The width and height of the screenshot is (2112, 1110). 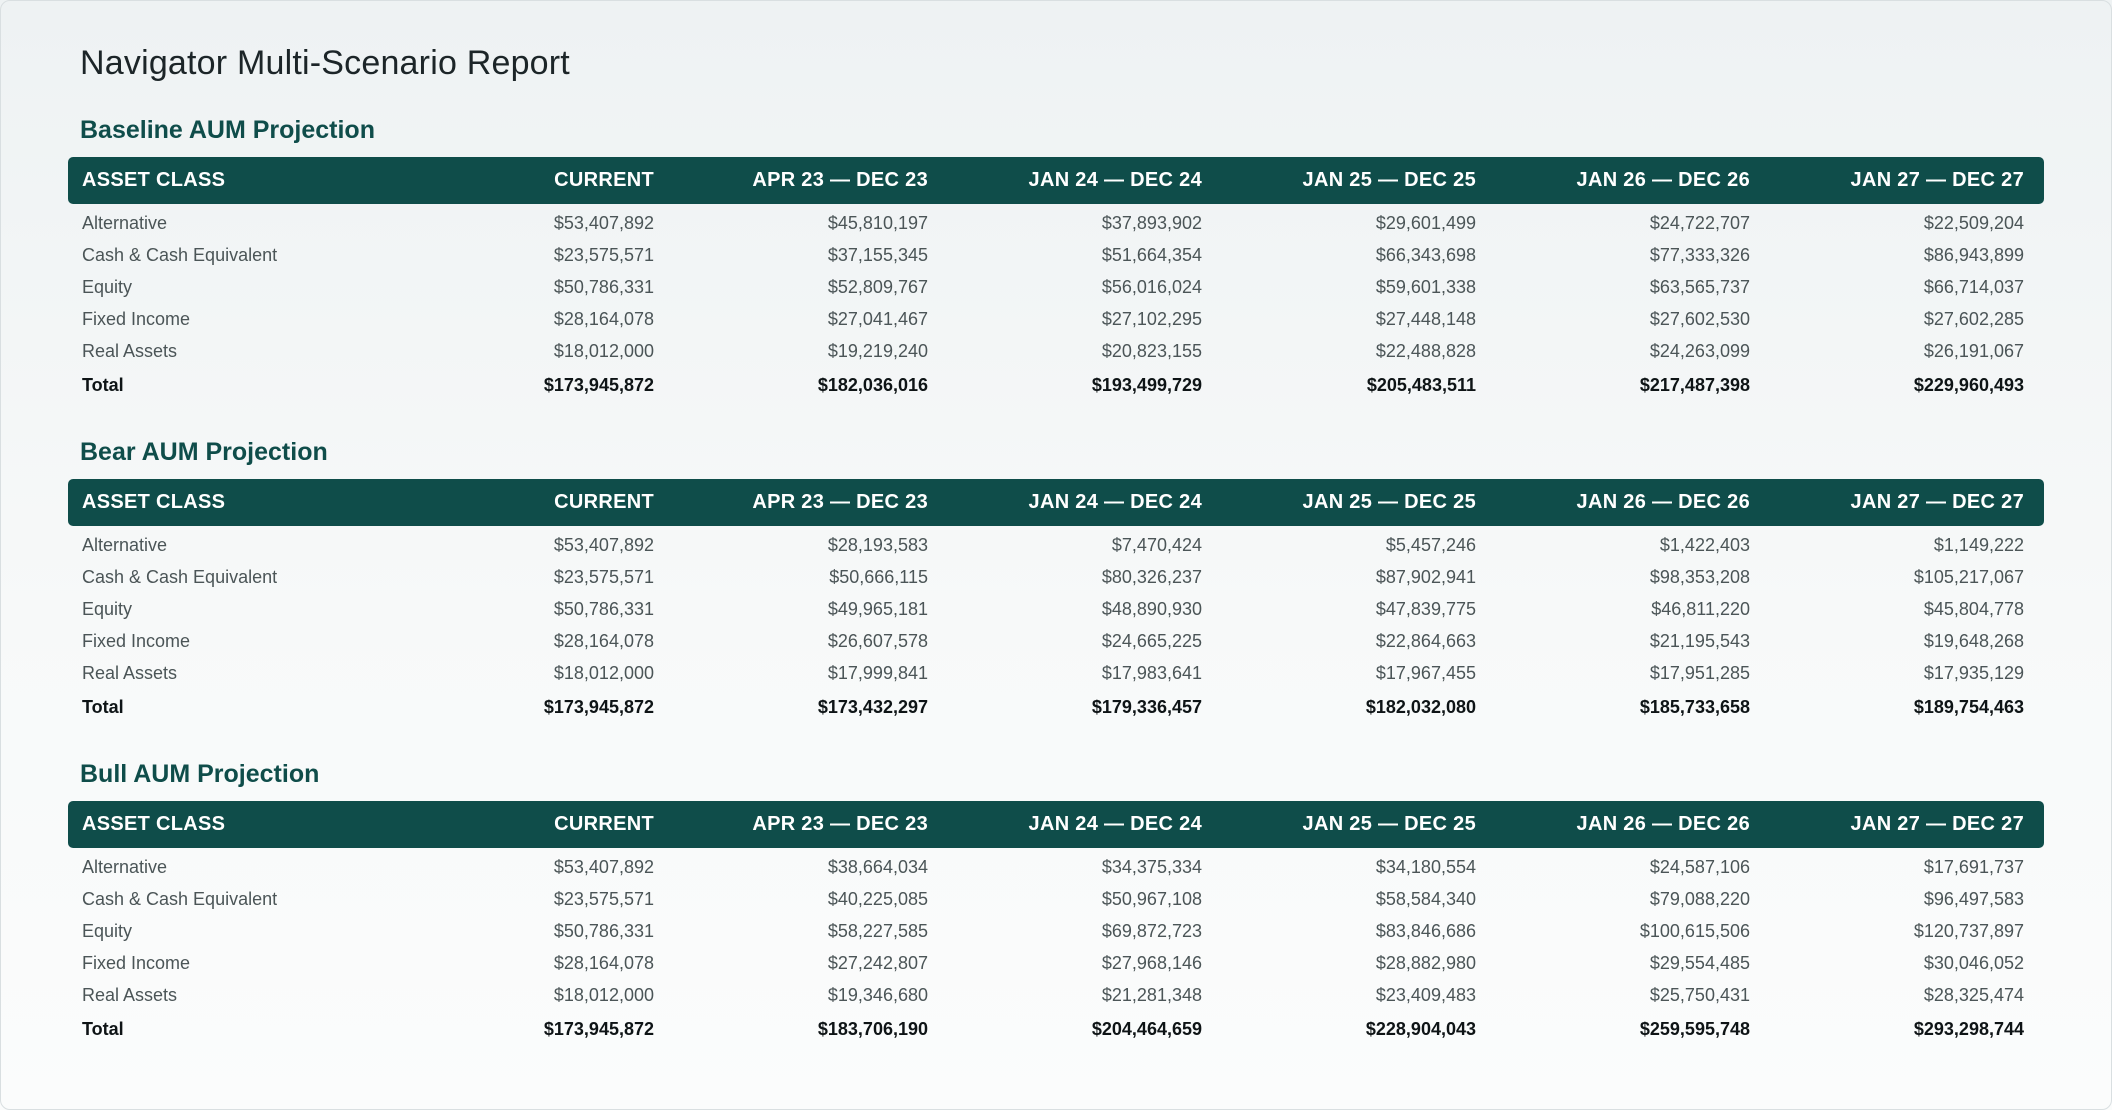 What do you see at coordinates (1151, 287) in the screenshot?
I see `value-cell: $56,016,024` at bounding box center [1151, 287].